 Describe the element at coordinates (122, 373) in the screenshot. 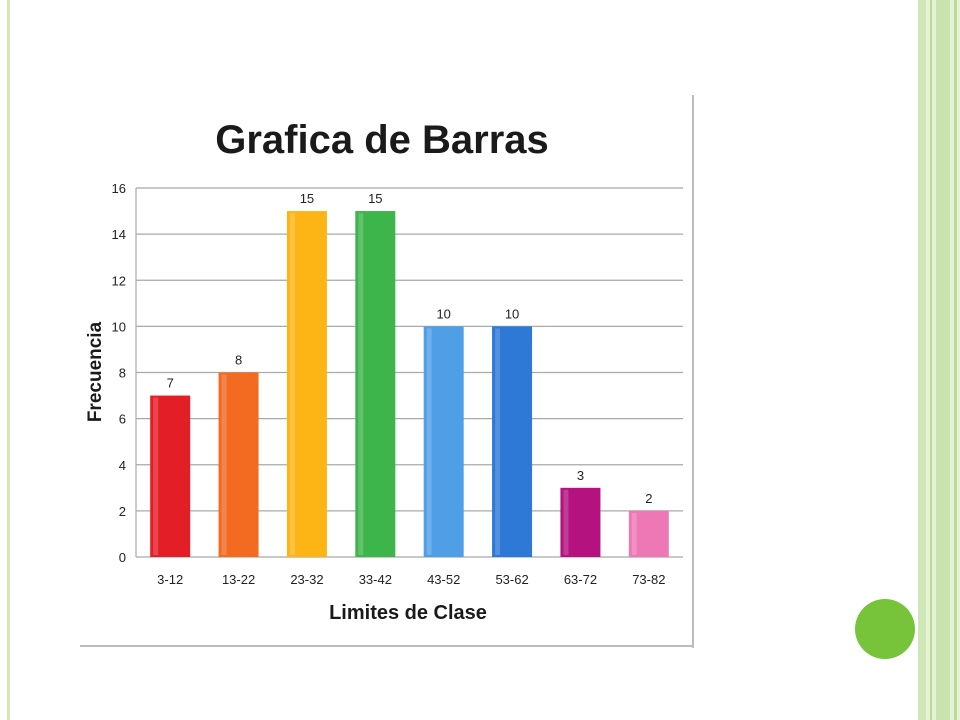

I see `y-tick-label: 8` at that location.